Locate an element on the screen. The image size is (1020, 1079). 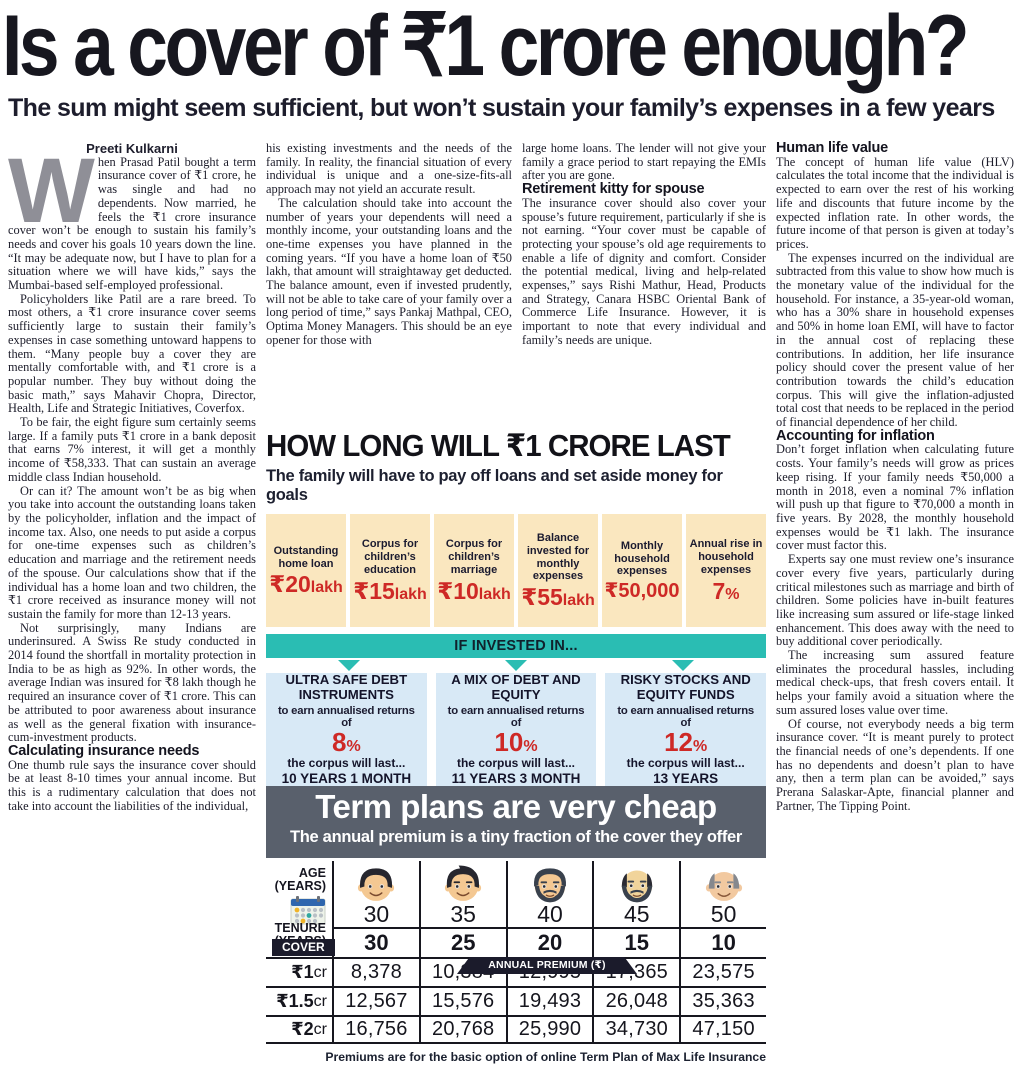
cover-amount: ₹1 is located at coordinates (302, 972).